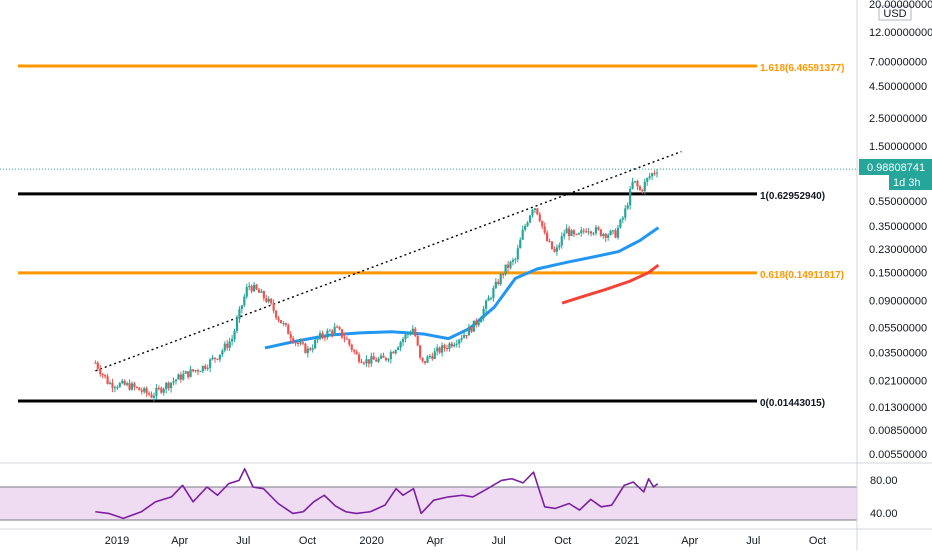 The width and height of the screenshot is (932, 555). I want to click on price-axis-label: 12.00000000, so click(900, 33).